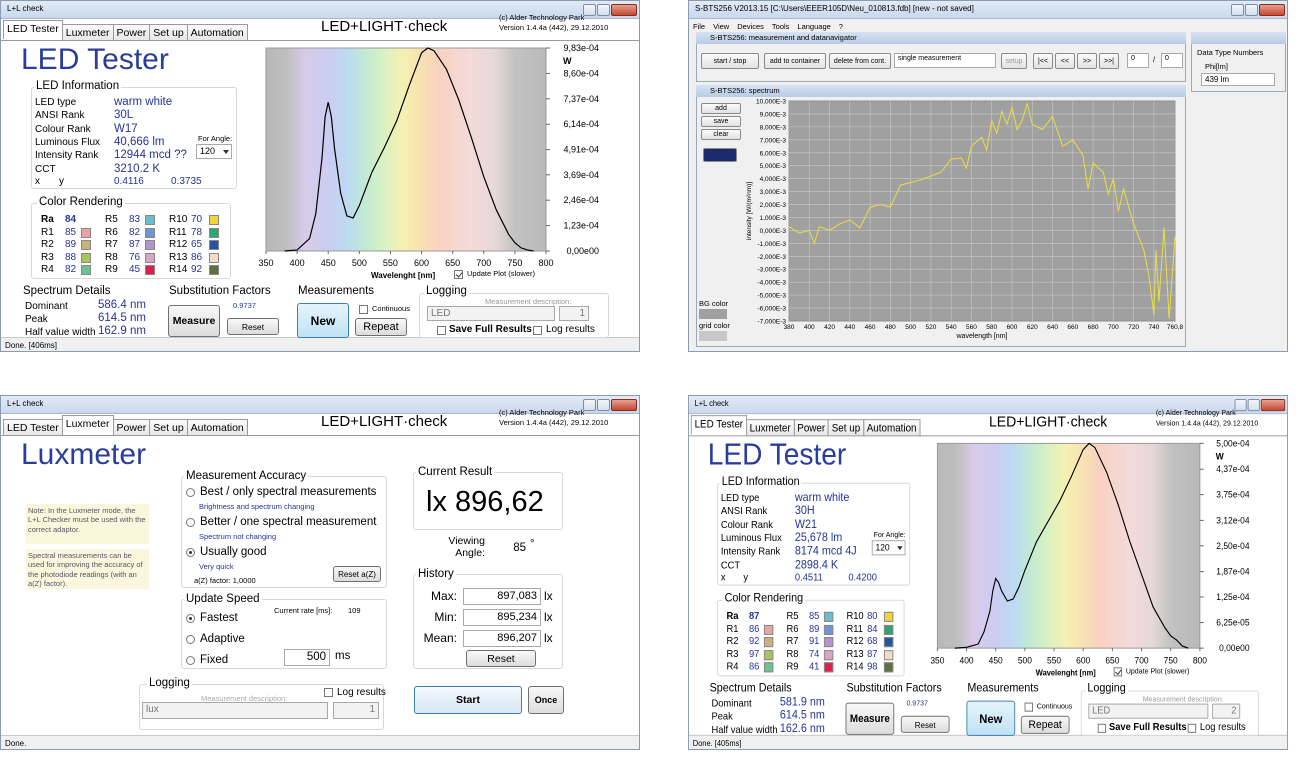  Describe the element at coordinates (307, 657) in the screenshot. I see `fixed-input: 500` at that location.